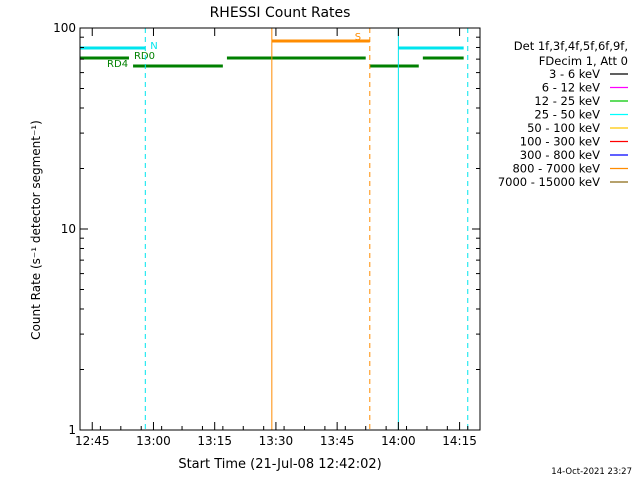 Image resolution: width=640 pixels, height=485 pixels. Describe the element at coordinates (214, 441) in the screenshot. I see `x-tick-label-2: 13:15` at that location.